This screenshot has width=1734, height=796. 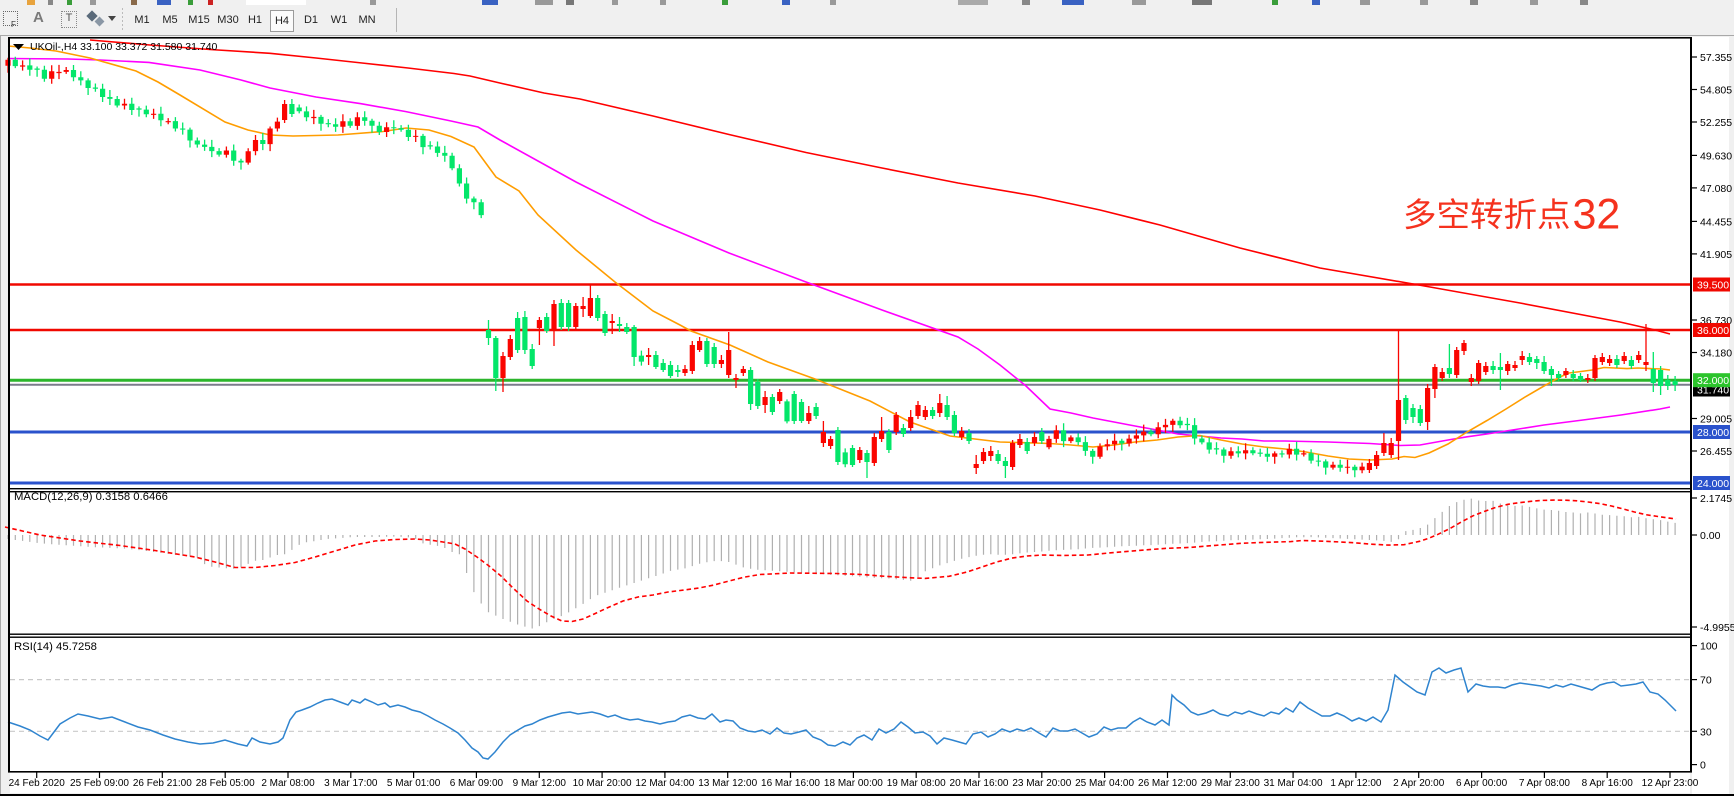 What do you see at coordinates (1713, 433) in the screenshot?
I see `svg-text: 28.000` at bounding box center [1713, 433].